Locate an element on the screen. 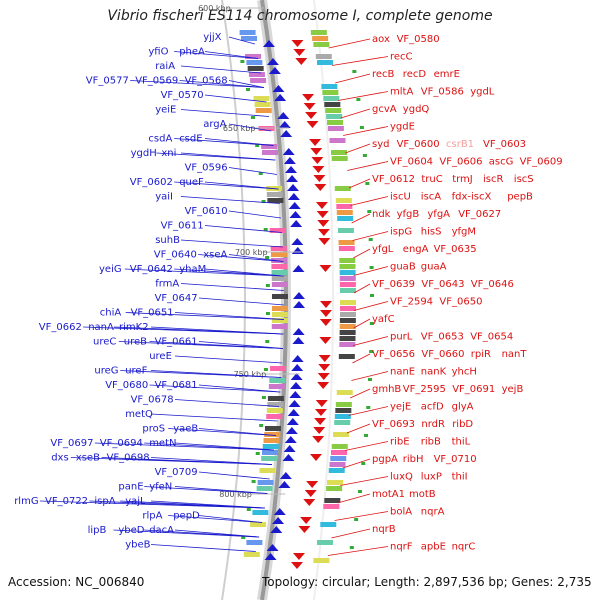 This screenshot has width=600, height=600. left-gene-label: suhB is located at coordinates (167, 240).